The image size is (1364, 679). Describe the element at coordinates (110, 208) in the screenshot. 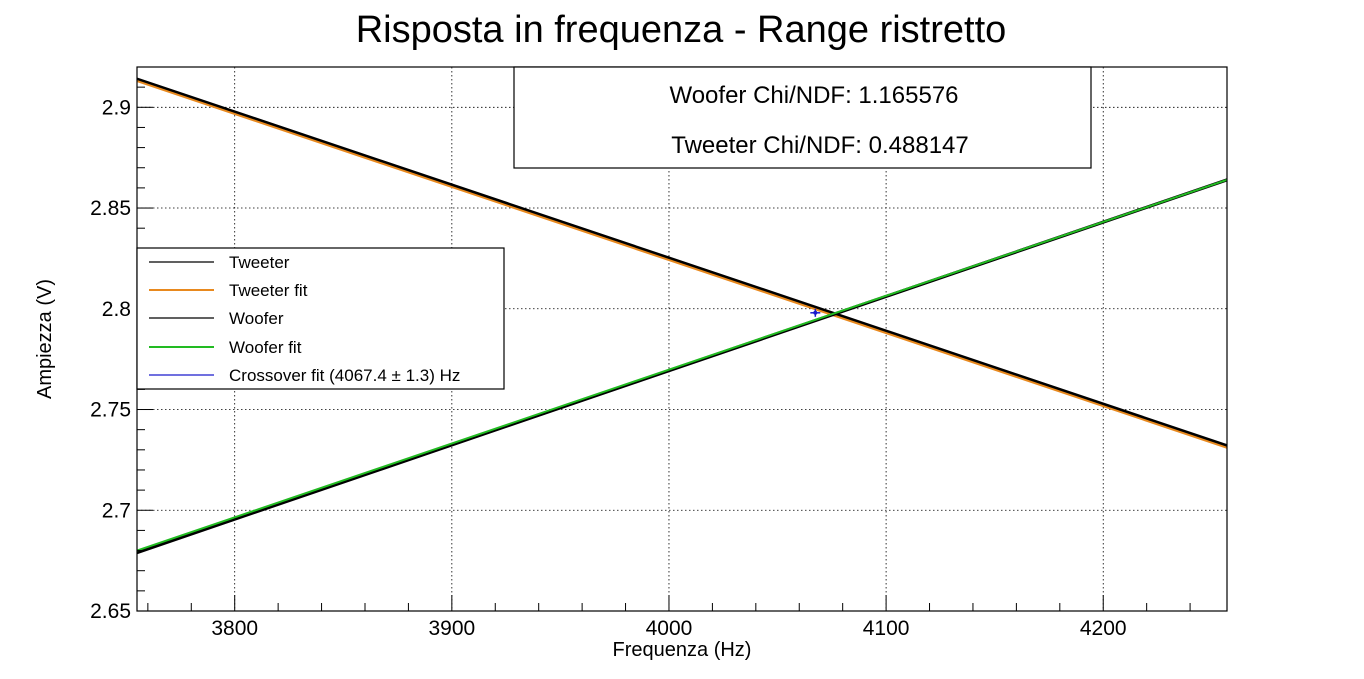

I see `y-tick-label-4: 2.85` at that location.